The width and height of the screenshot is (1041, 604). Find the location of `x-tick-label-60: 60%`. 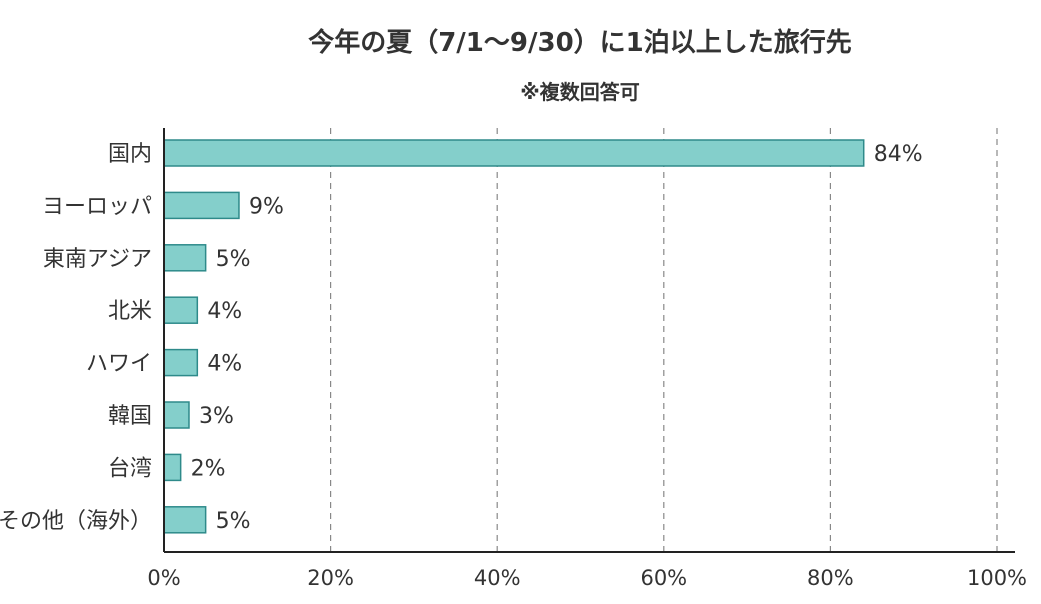

x-tick-label-60: 60% is located at coordinates (663, 578).